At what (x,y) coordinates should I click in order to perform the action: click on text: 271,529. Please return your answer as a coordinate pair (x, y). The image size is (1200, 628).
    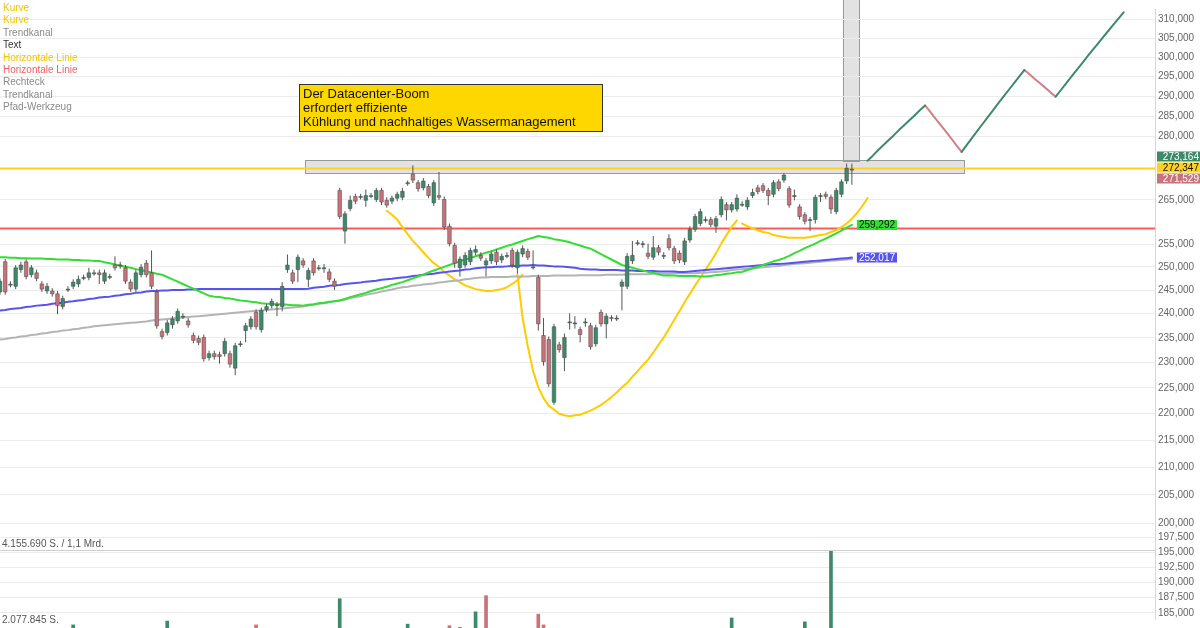
    Looking at the image, I should click on (1181, 178).